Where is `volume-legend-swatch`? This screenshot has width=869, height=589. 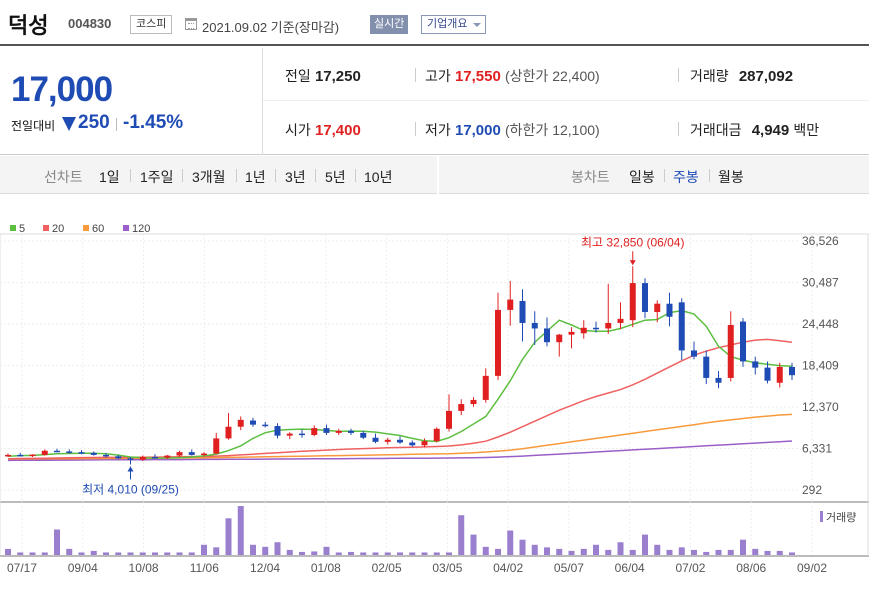
volume-legend-swatch is located at coordinates (821, 516).